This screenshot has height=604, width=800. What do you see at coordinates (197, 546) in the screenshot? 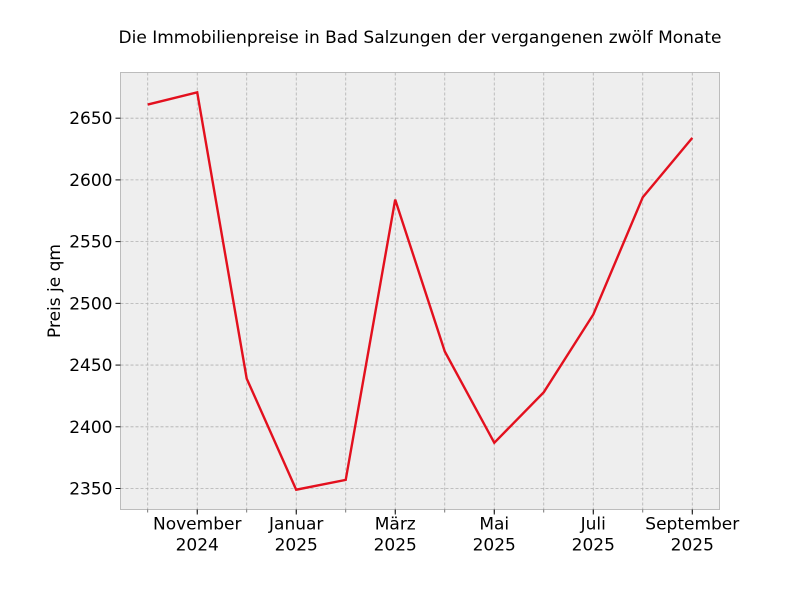
I see `x-tick-label-year: 2024` at bounding box center [197, 546].